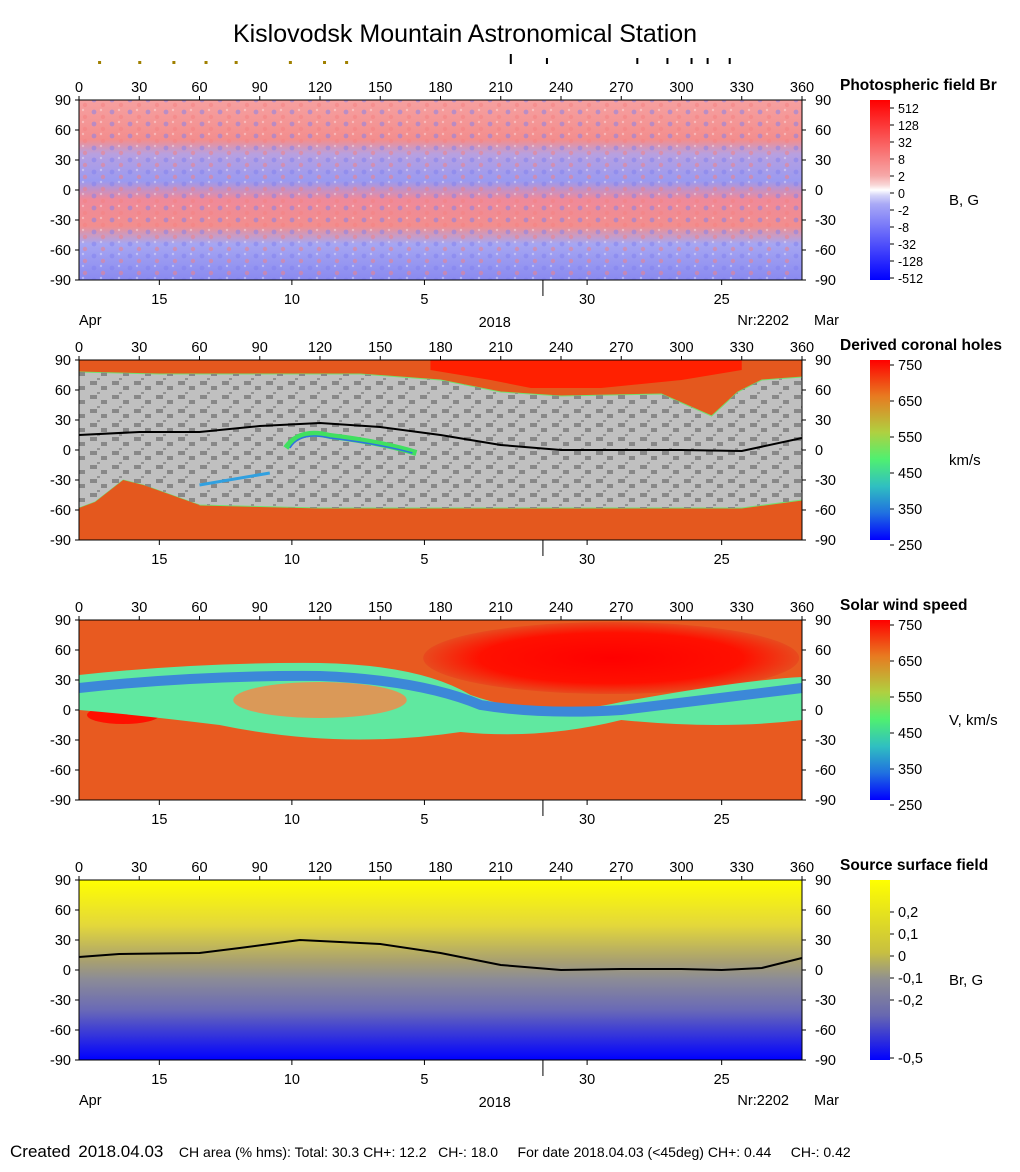 Image resolution: width=1020 pixels, height=1172 pixels. Describe the element at coordinates (973, 720) in the screenshot. I see `unit-label-solar-wind: V, km/s` at that location.